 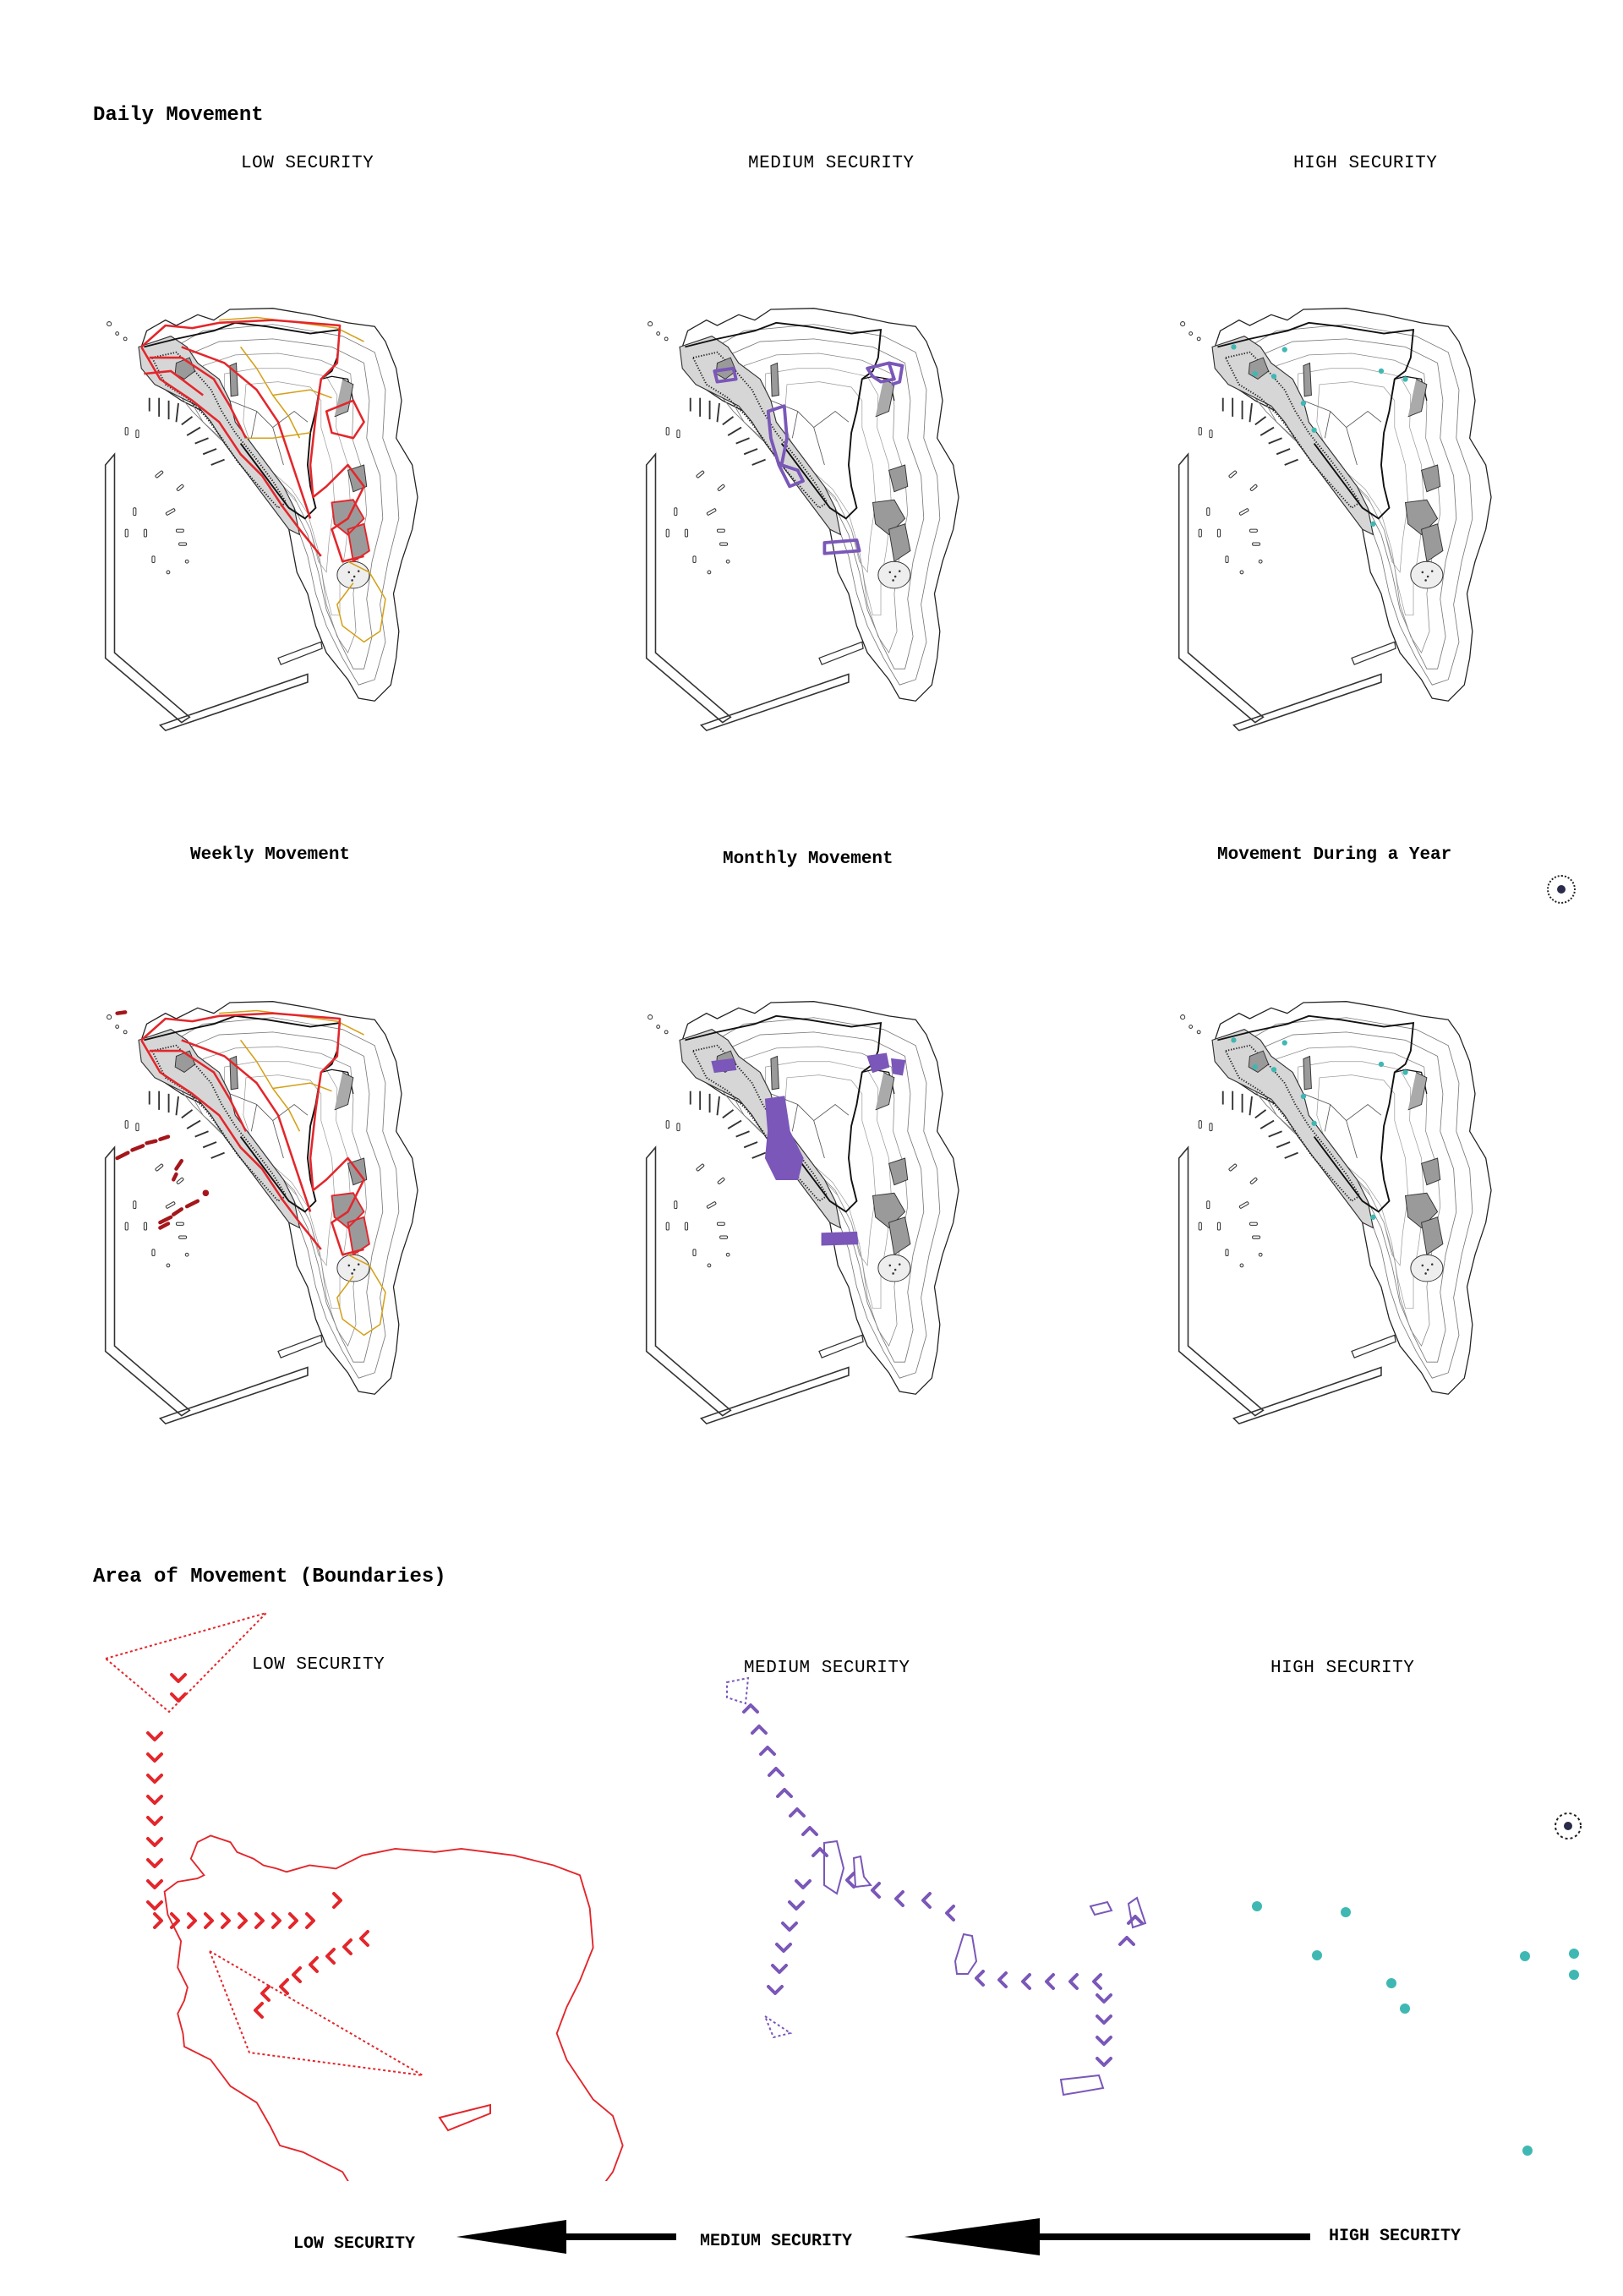 I want to click on row2-title-weekly: Weekly Movement, so click(x=270, y=855).